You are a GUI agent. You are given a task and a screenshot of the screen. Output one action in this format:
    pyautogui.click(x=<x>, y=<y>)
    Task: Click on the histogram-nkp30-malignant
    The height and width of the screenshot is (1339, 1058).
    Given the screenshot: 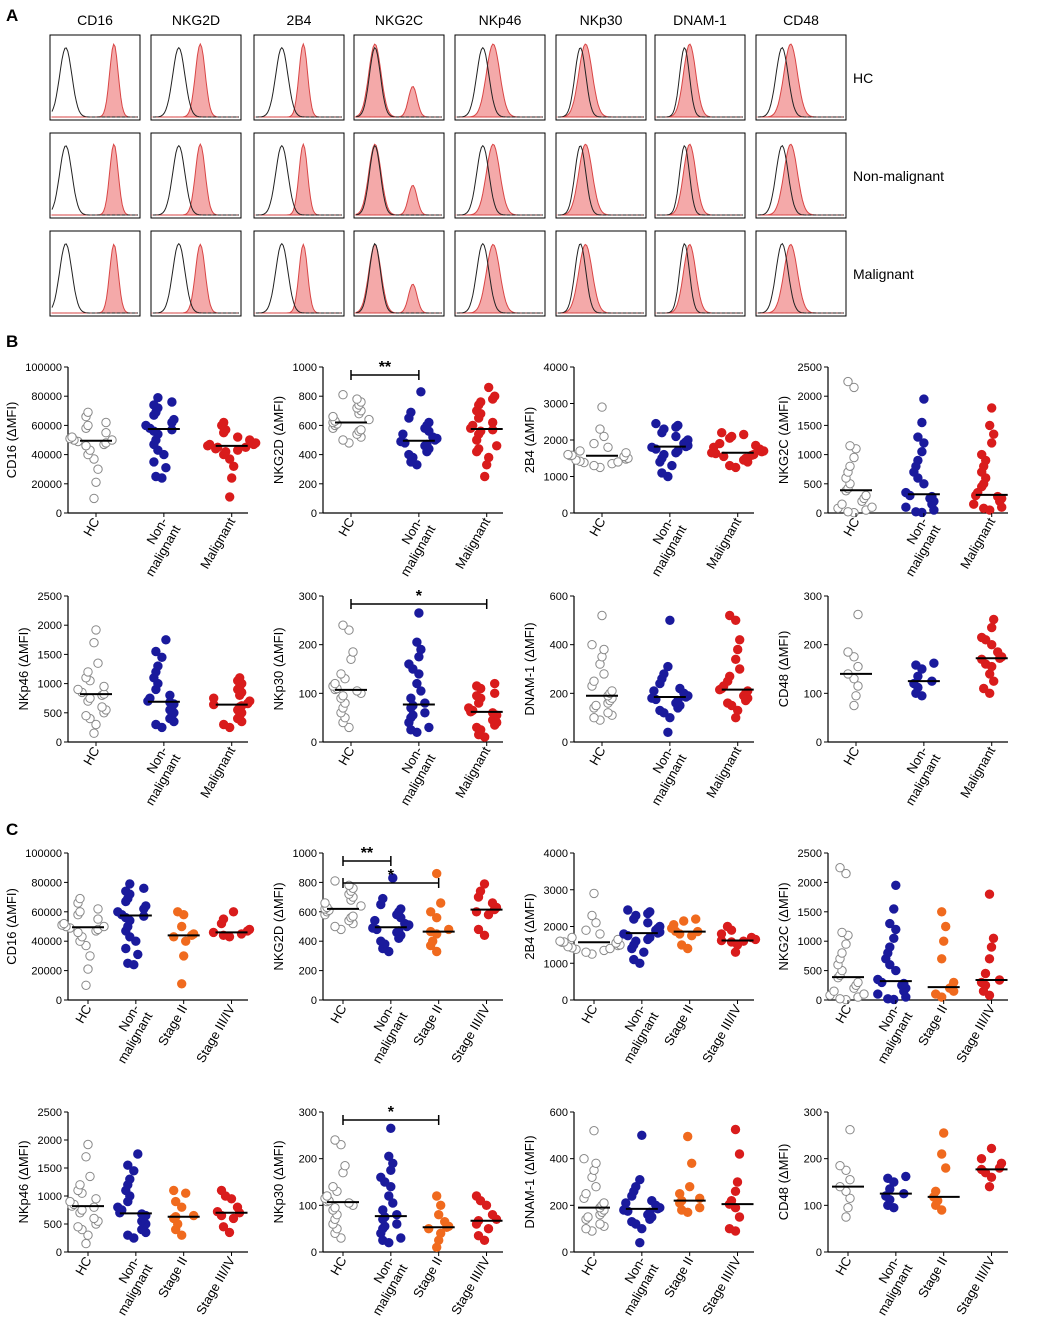 What is the action you would take?
    pyautogui.click(x=601, y=273)
    